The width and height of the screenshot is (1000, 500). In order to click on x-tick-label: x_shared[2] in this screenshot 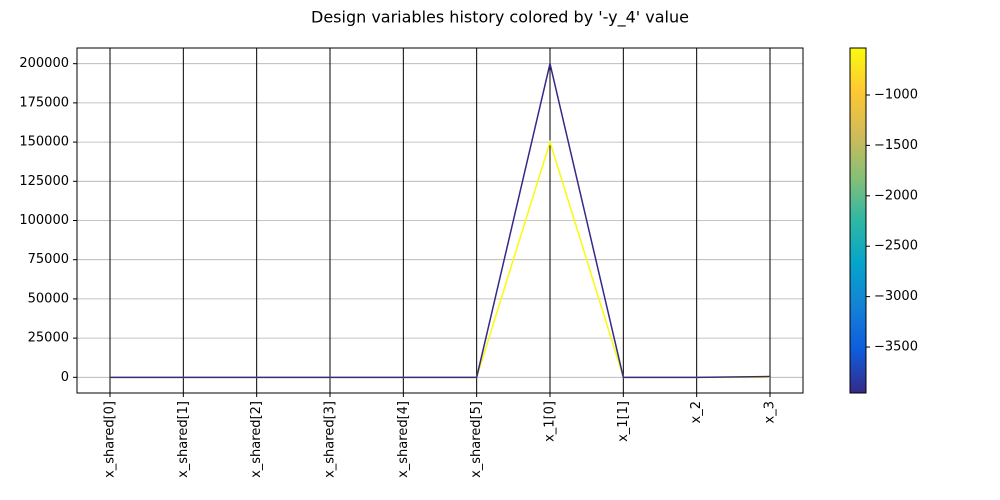, I will do `click(256, 439)`.